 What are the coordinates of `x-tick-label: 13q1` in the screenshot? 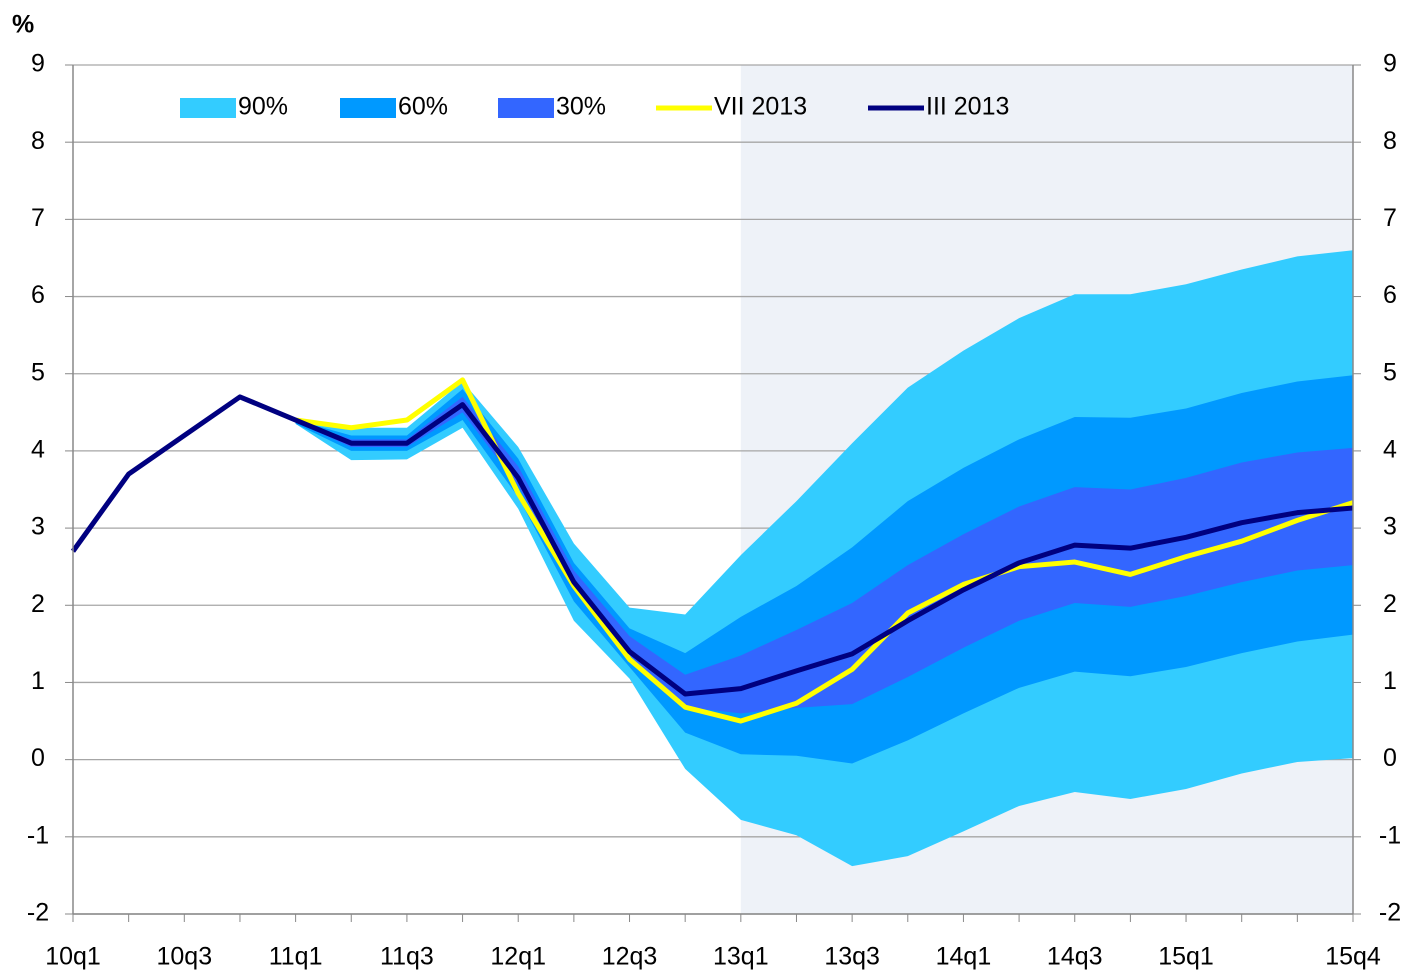 It's located at (741, 957).